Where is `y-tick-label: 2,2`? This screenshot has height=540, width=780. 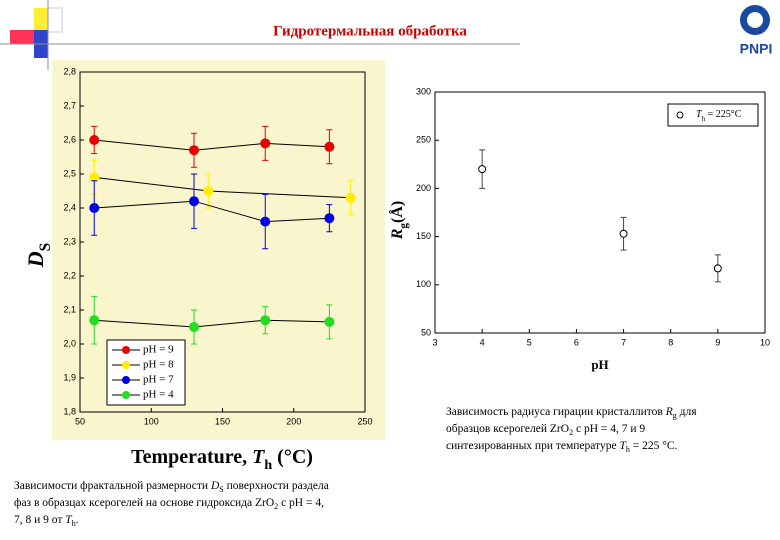
y-tick-label: 2,2 is located at coordinates (69, 275).